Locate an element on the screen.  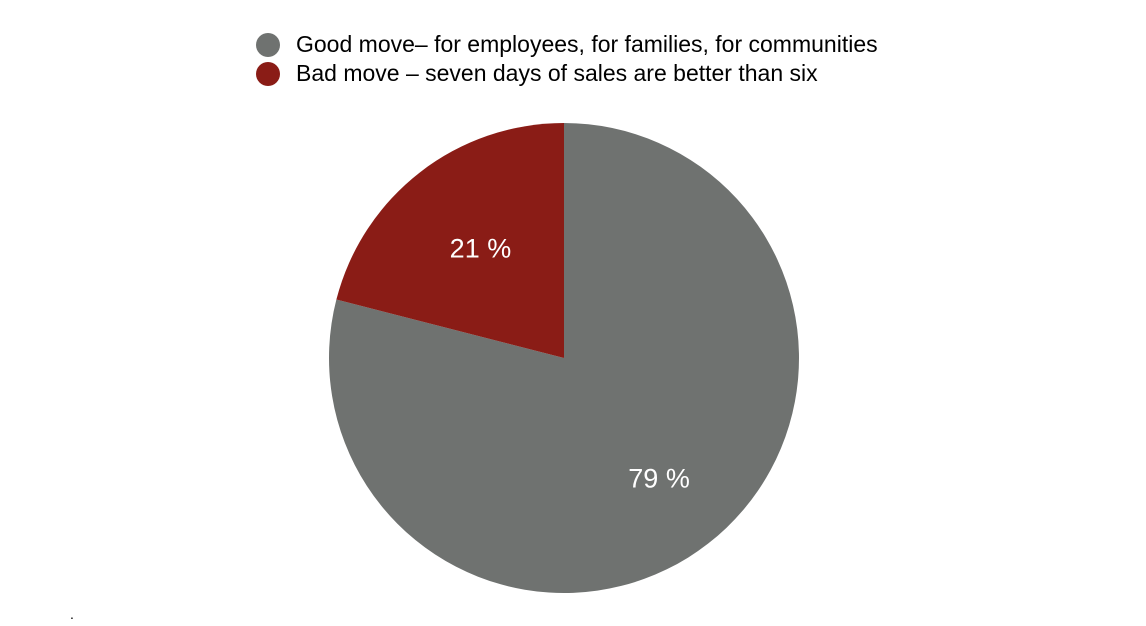
footnote: . is located at coordinates (72, 614).